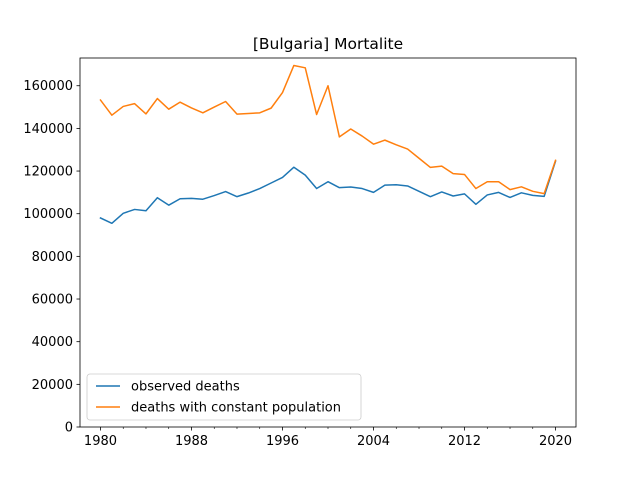 The width and height of the screenshot is (640, 485). I want to click on y-tick-label: 40000, so click(52, 342).